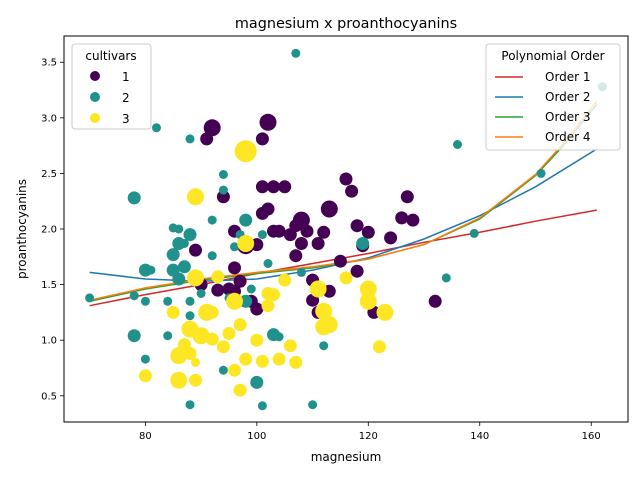 The width and height of the screenshot is (640, 480). I want to click on x-tick-label: 140, so click(479, 436).